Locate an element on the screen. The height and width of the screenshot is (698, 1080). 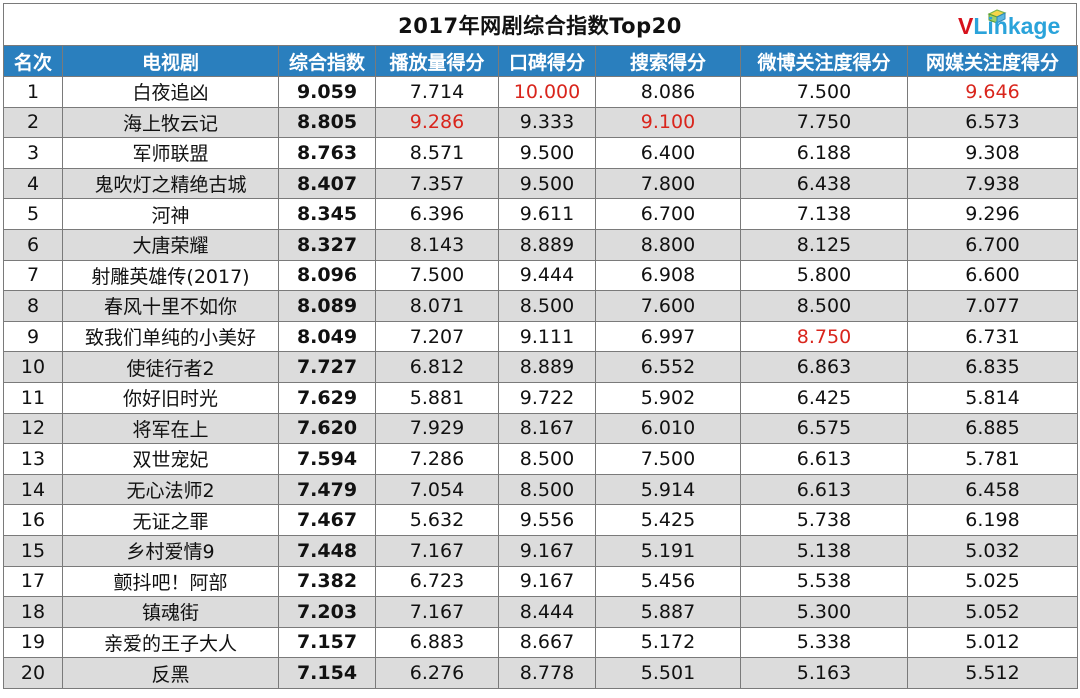
cell-search: 6.997 is located at coordinates (668, 336).